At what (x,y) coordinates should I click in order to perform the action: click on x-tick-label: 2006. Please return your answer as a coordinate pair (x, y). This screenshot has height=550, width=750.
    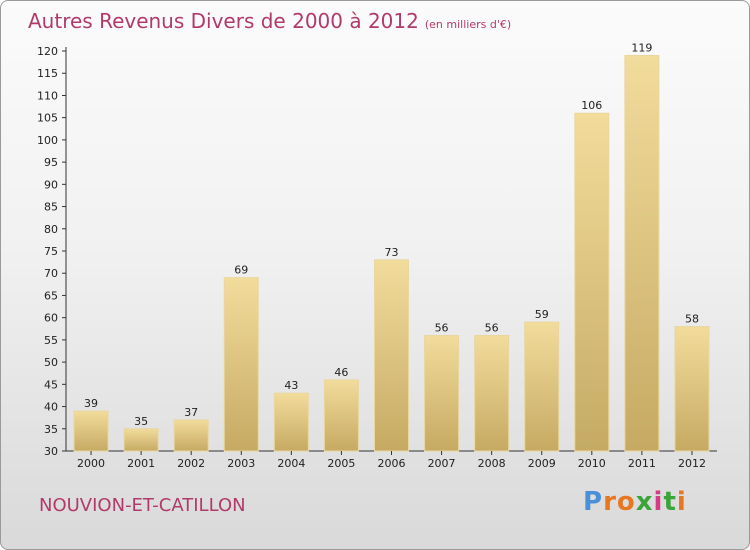
    Looking at the image, I should click on (392, 463).